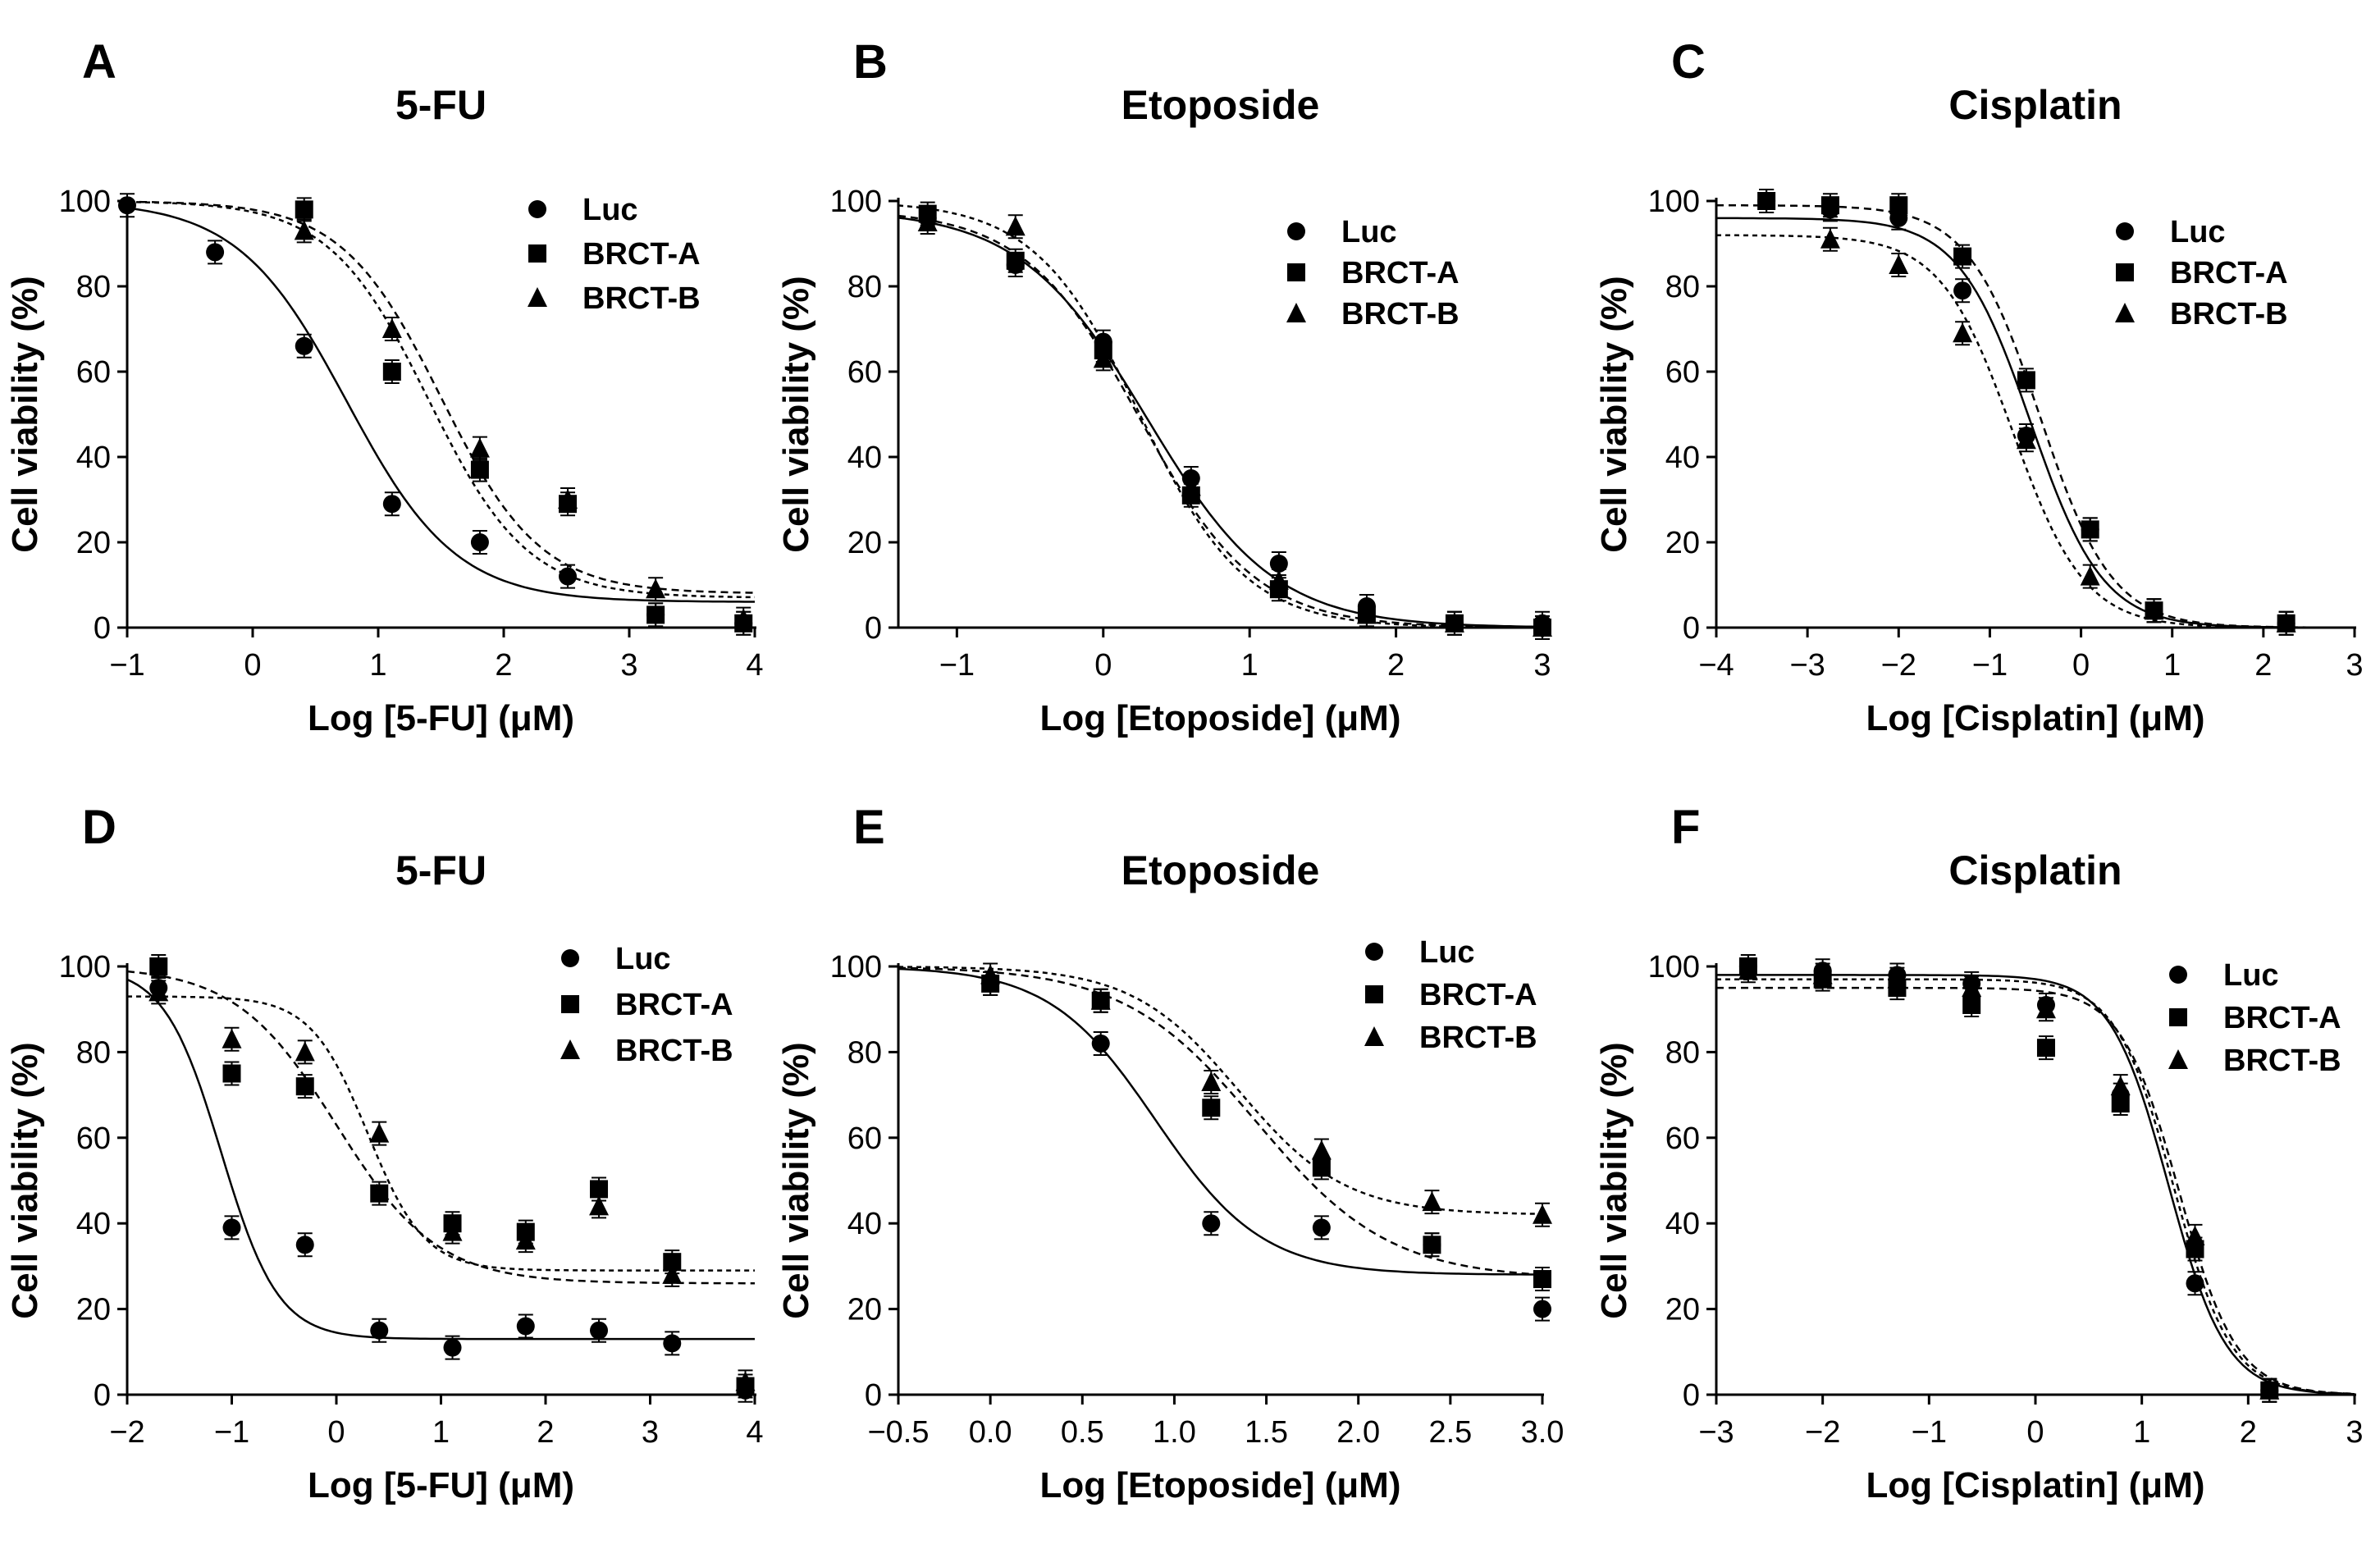 This screenshot has width=2380, height=1544. Describe the element at coordinates (1614, 414) in the screenshot. I see `y-axis-label-c: Cell viability (%)` at that location.